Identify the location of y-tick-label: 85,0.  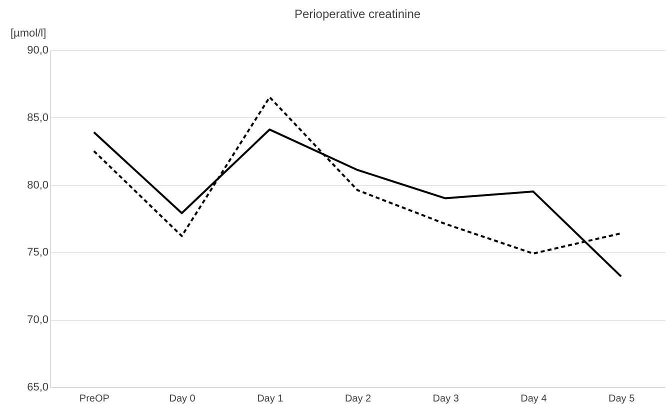
(37, 118).